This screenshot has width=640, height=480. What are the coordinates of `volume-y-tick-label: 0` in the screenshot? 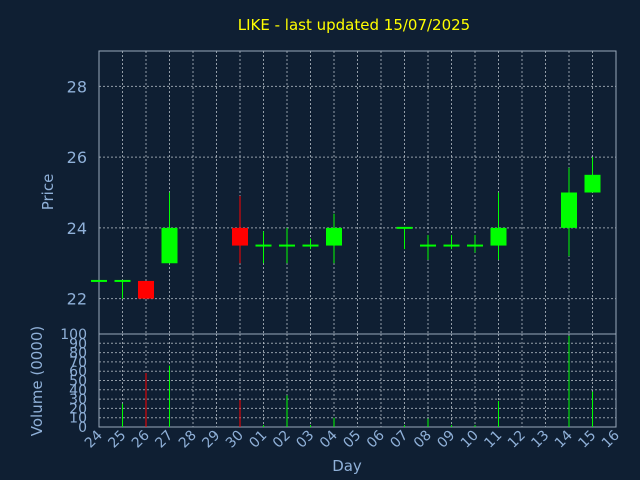 It's located at (82, 428).